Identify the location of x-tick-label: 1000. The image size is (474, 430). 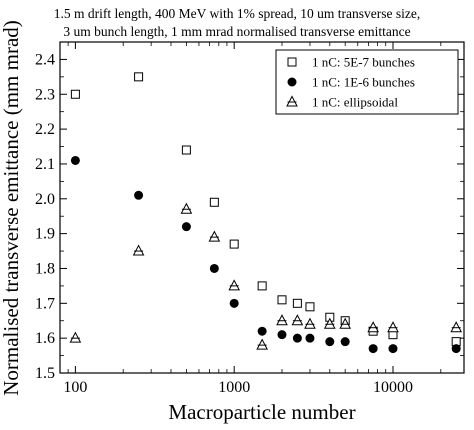
(234, 387).